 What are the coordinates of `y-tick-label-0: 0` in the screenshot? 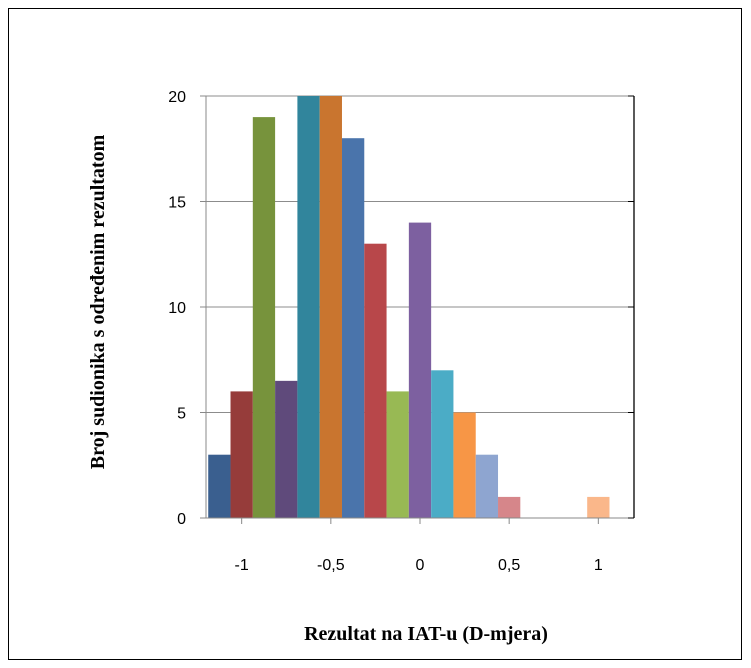 It's located at (181, 519).